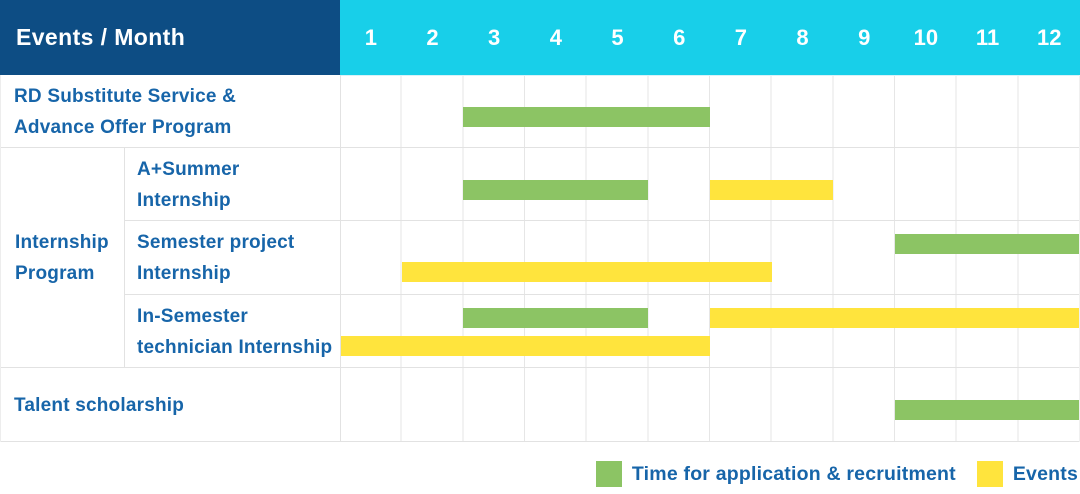  What do you see at coordinates (987, 37) in the screenshot?
I see `month-header-11: 11` at bounding box center [987, 37].